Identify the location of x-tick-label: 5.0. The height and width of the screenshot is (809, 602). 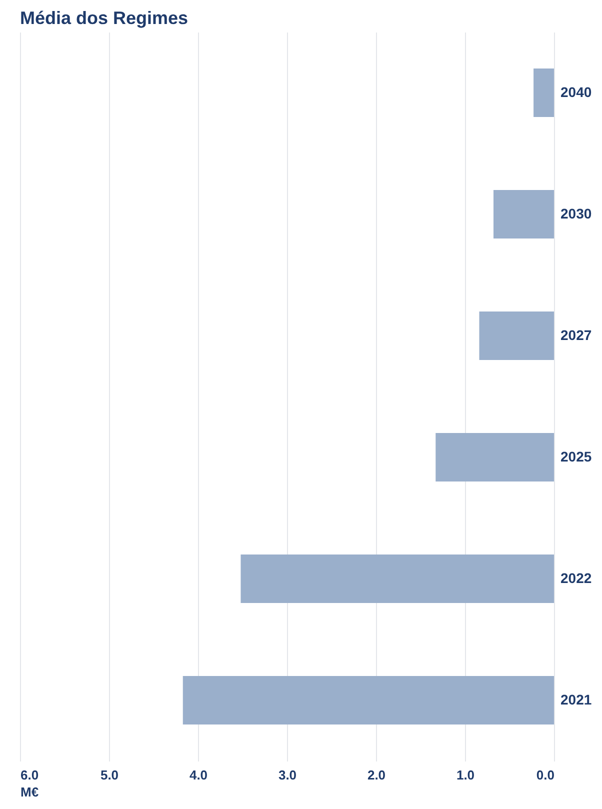
(109, 775).